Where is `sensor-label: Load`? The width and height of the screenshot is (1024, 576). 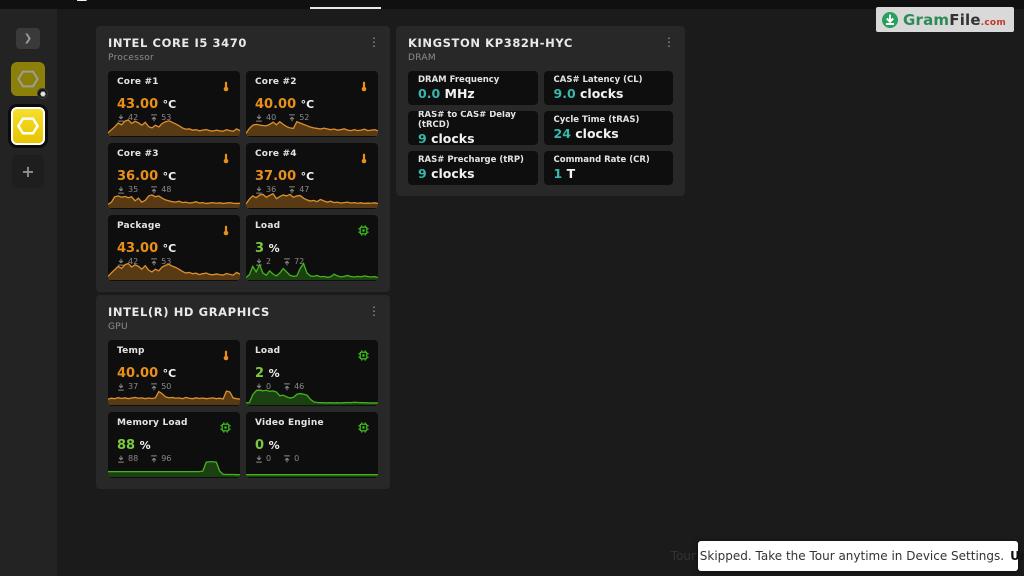
sensor-label: Load is located at coordinates (268, 226).